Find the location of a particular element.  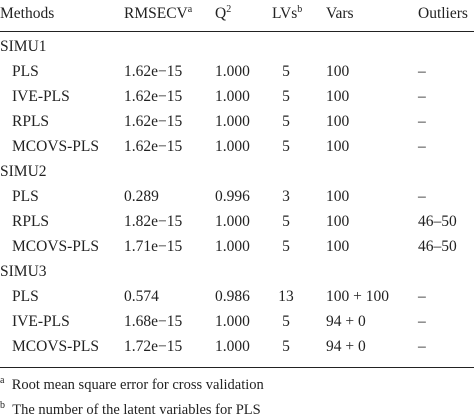

column-header-note: a is located at coordinates (190, 9).